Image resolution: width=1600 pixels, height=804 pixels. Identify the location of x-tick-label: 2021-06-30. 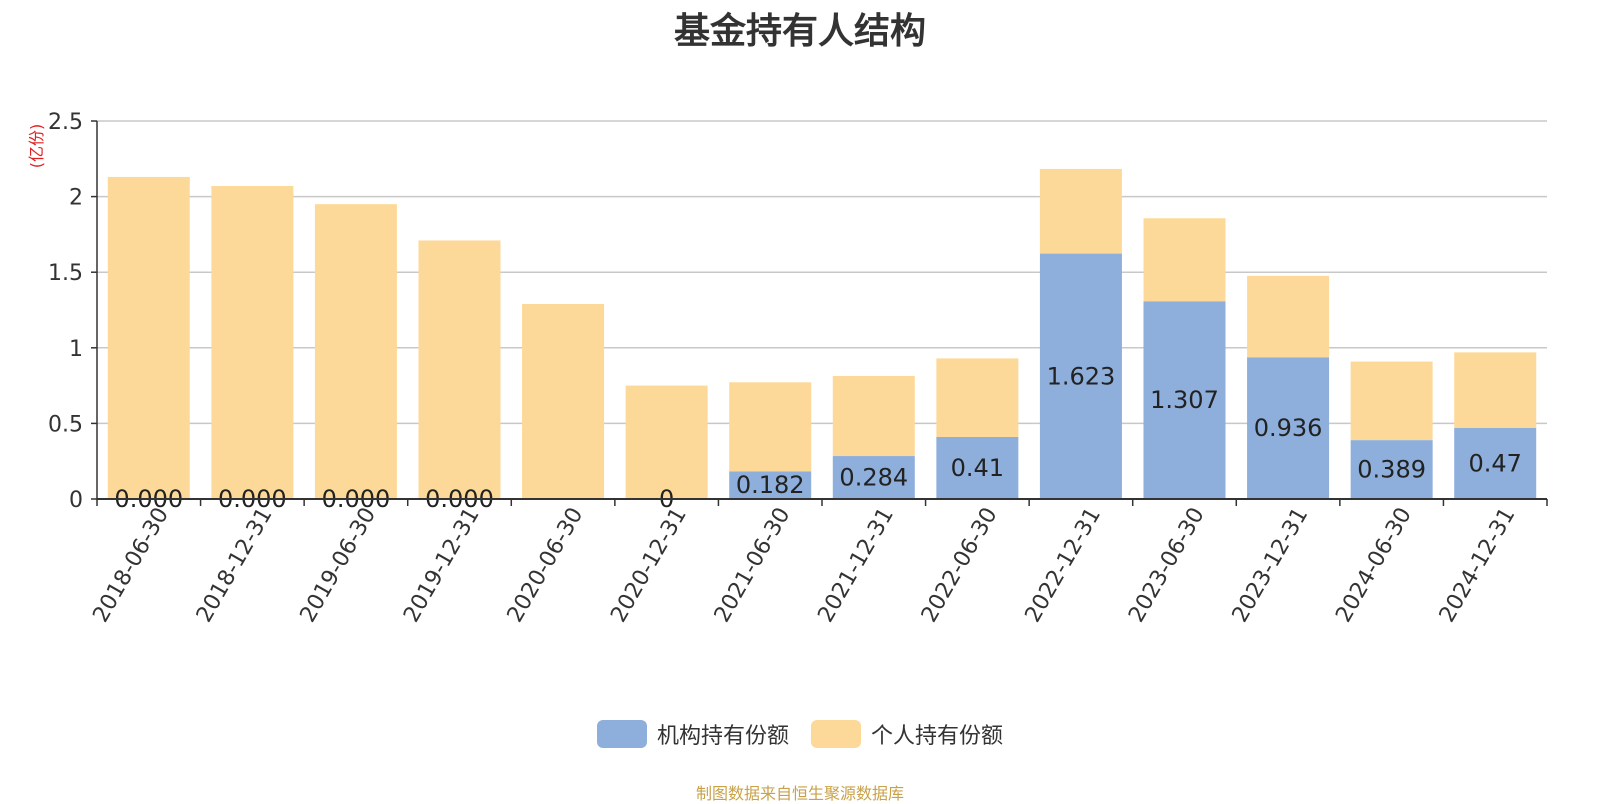
(753, 565).